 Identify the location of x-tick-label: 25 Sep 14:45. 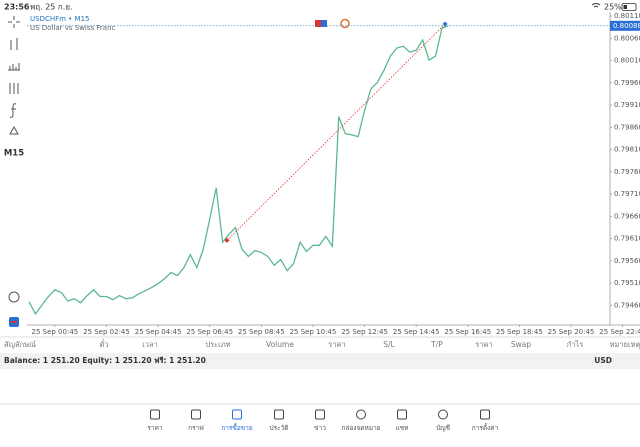
(416, 332).